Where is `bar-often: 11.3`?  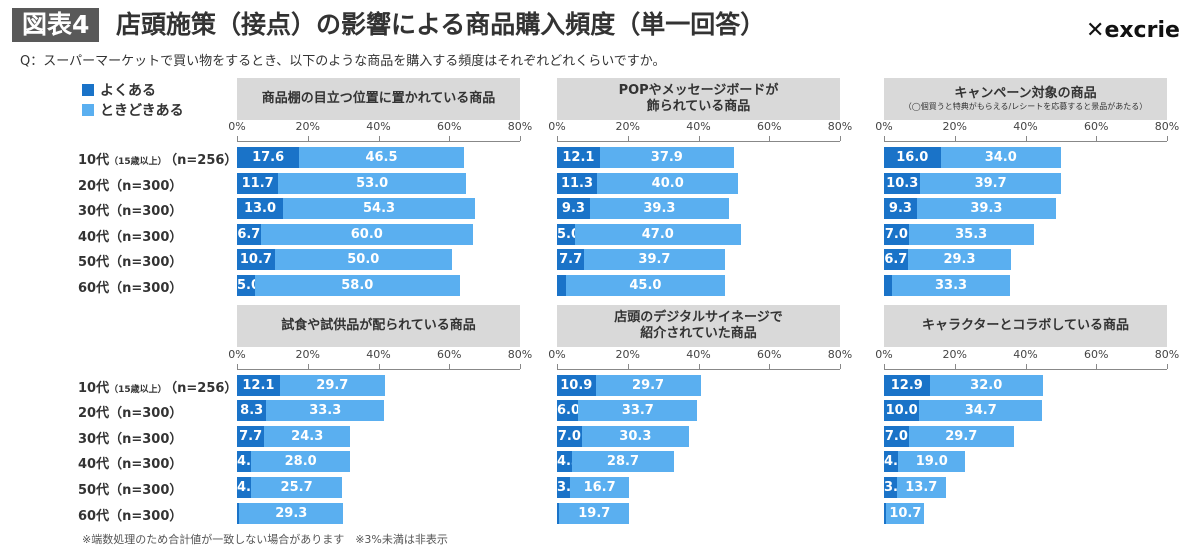
bar-often: 11.3 is located at coordinates (577, 183).